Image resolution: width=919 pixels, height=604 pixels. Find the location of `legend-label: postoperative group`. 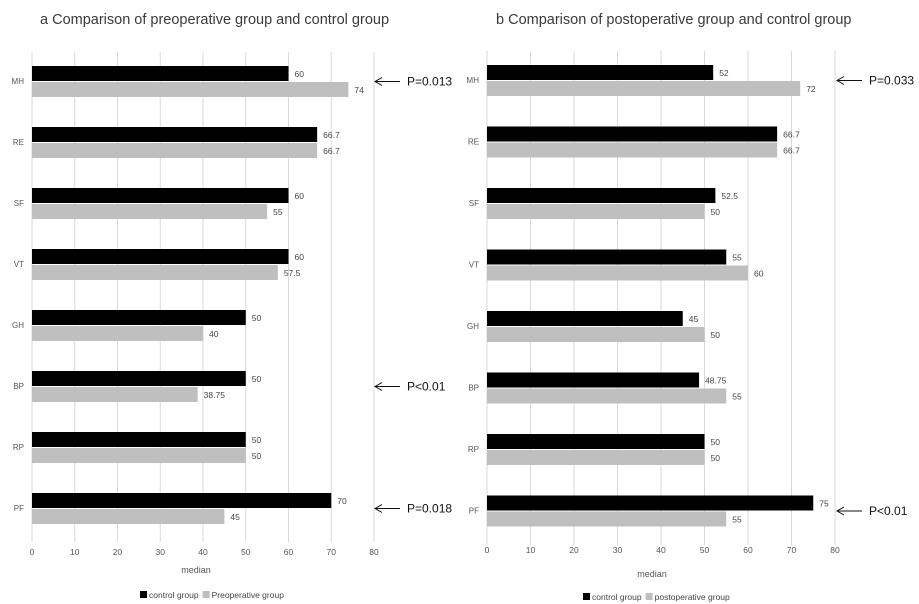

legend-label: postoperative group is located at coordinates (692, 597).